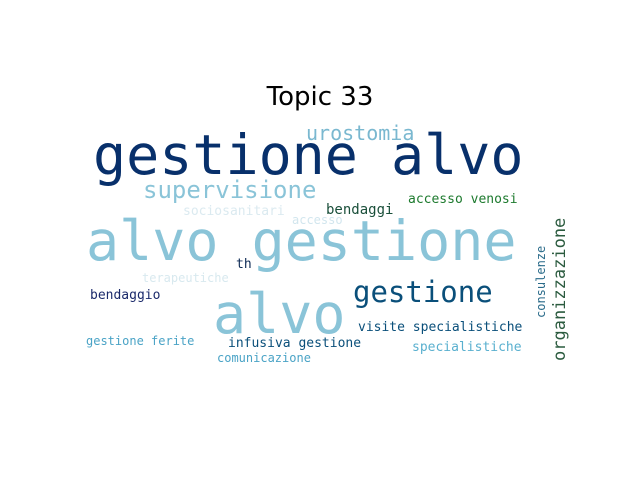 Image resolution: width=640 pixels, height=480 pixels. I want to click on word-organizzazione: organizzazione, so click(560, 289).